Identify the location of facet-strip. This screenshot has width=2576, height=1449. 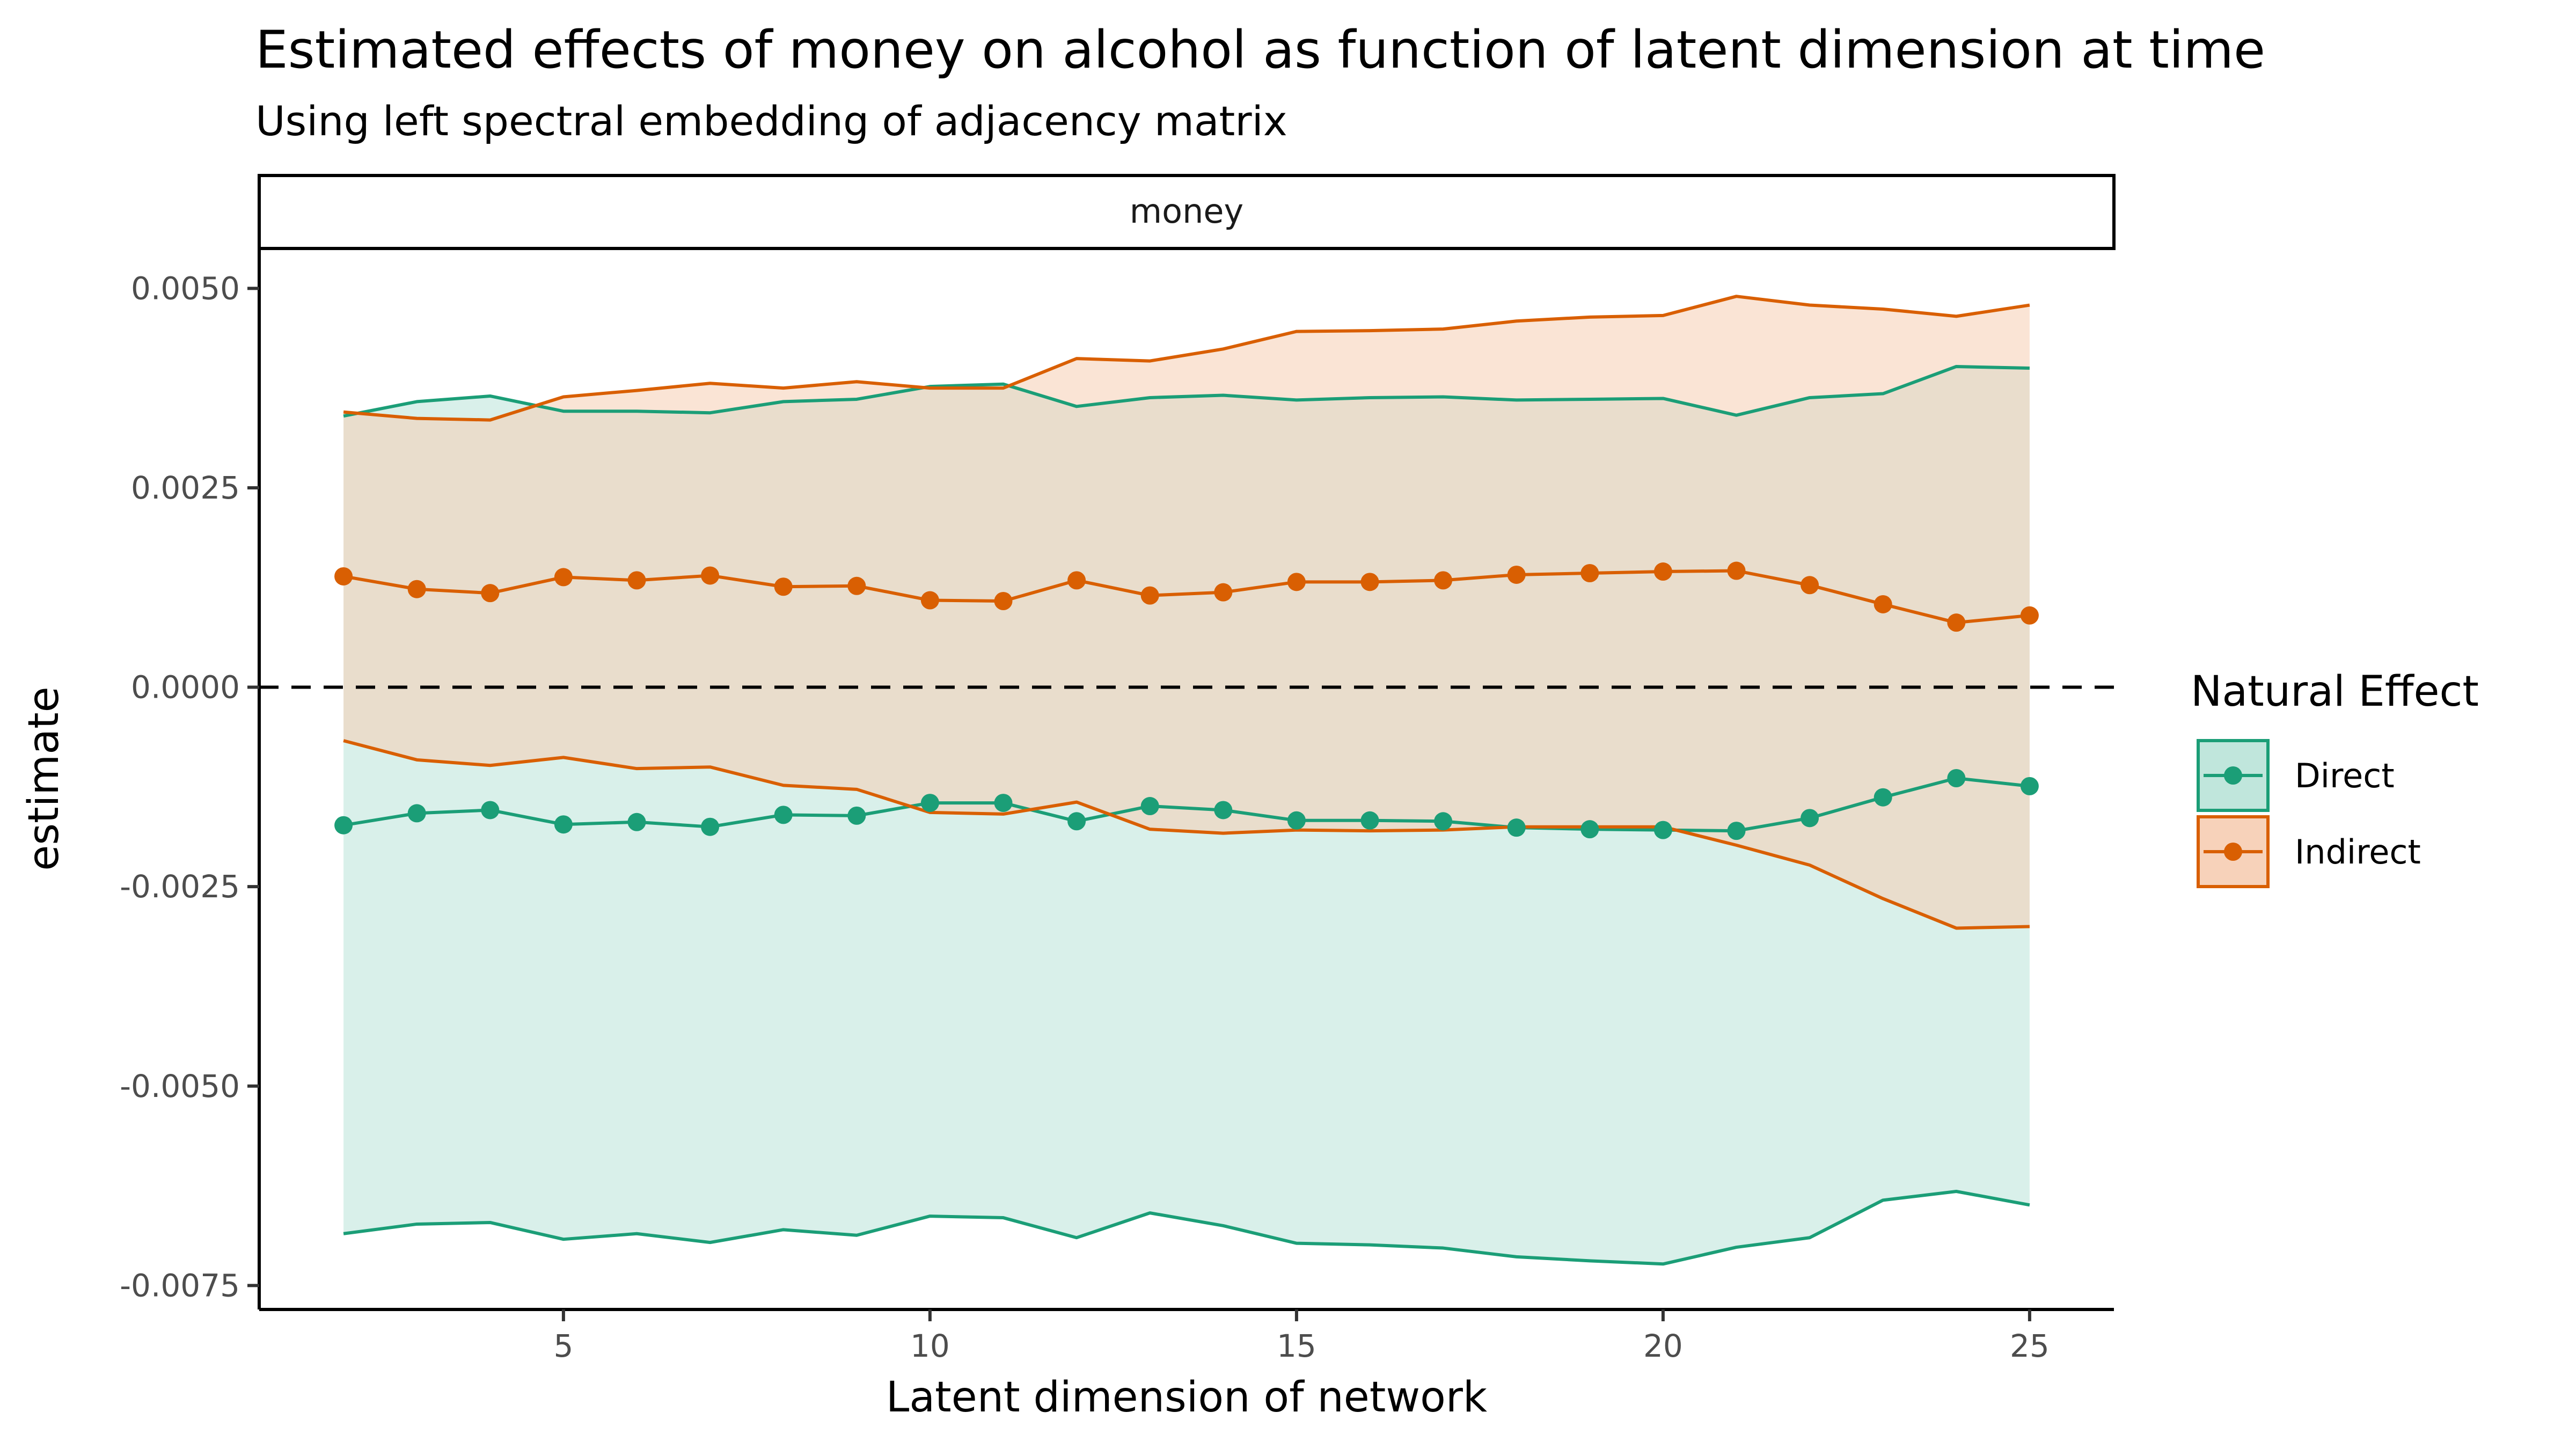
(1187, 212).